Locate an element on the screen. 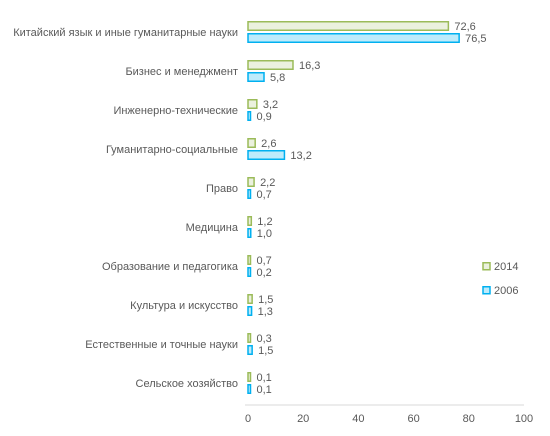 The height and width of the screenshot is (436, 550). data-label-2014: 1,5 is located at coordinates (265, 300).